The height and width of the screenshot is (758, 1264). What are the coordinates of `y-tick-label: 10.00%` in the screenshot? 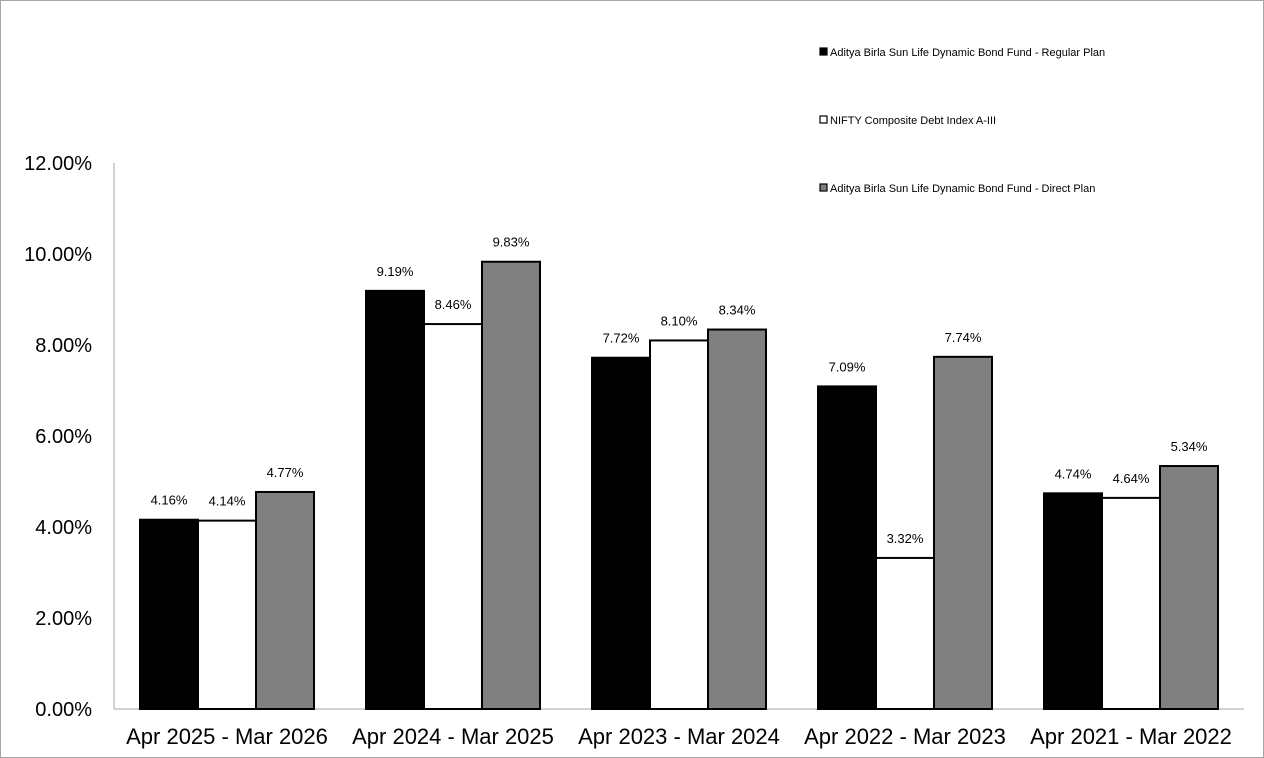 It's located at (58, 255).